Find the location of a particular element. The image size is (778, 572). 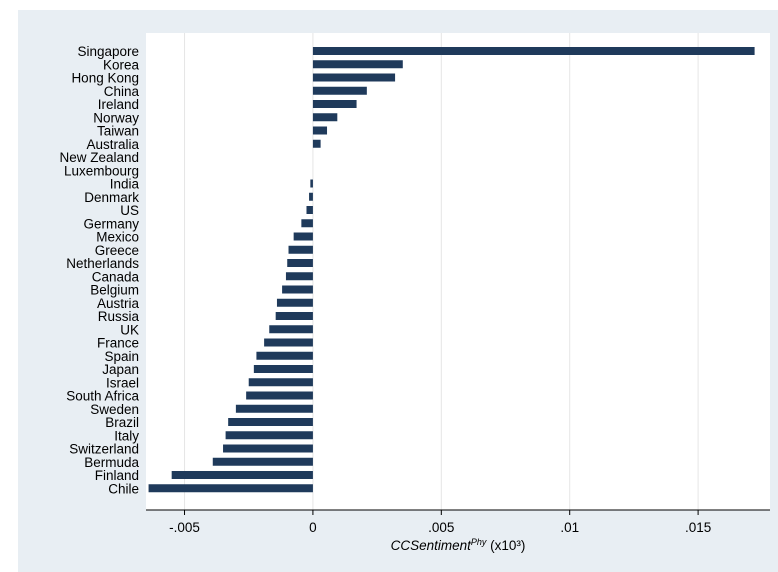

category-label: Greece is located at coordinates (117, 250).